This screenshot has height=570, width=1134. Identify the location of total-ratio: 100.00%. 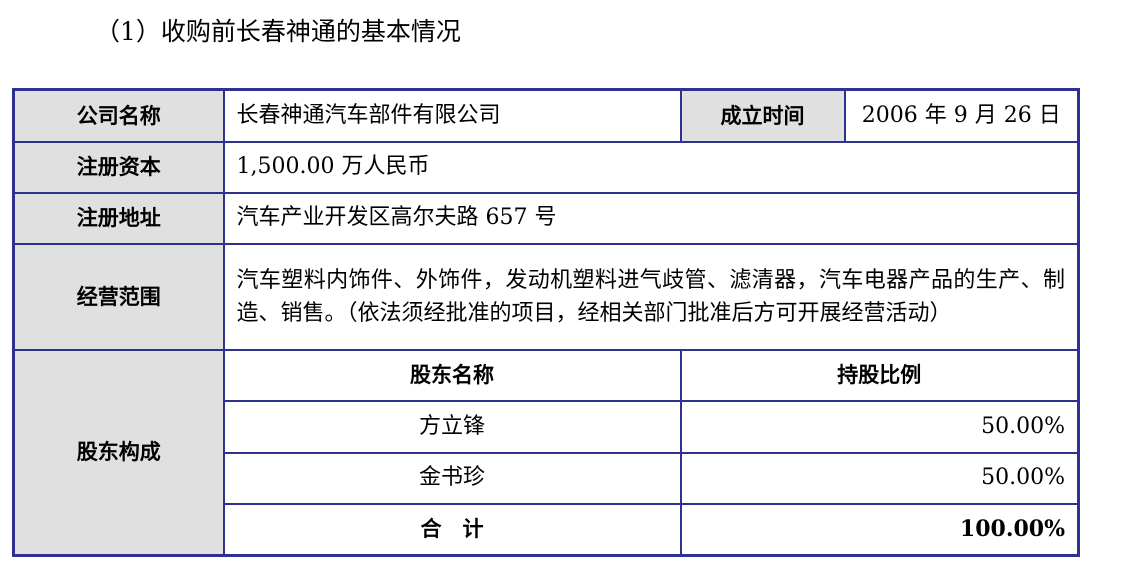
(879, 529).